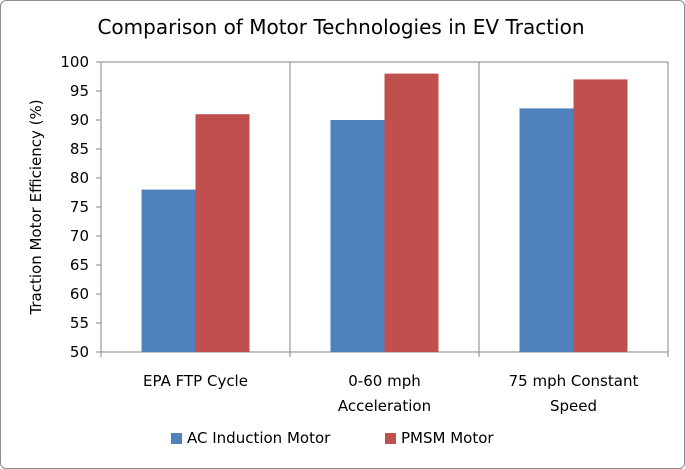  What do you see at coordinates (384, 381) in the screenshot?
I see `x-category-label: 0-60 mph` at bounding box center [384, 381].